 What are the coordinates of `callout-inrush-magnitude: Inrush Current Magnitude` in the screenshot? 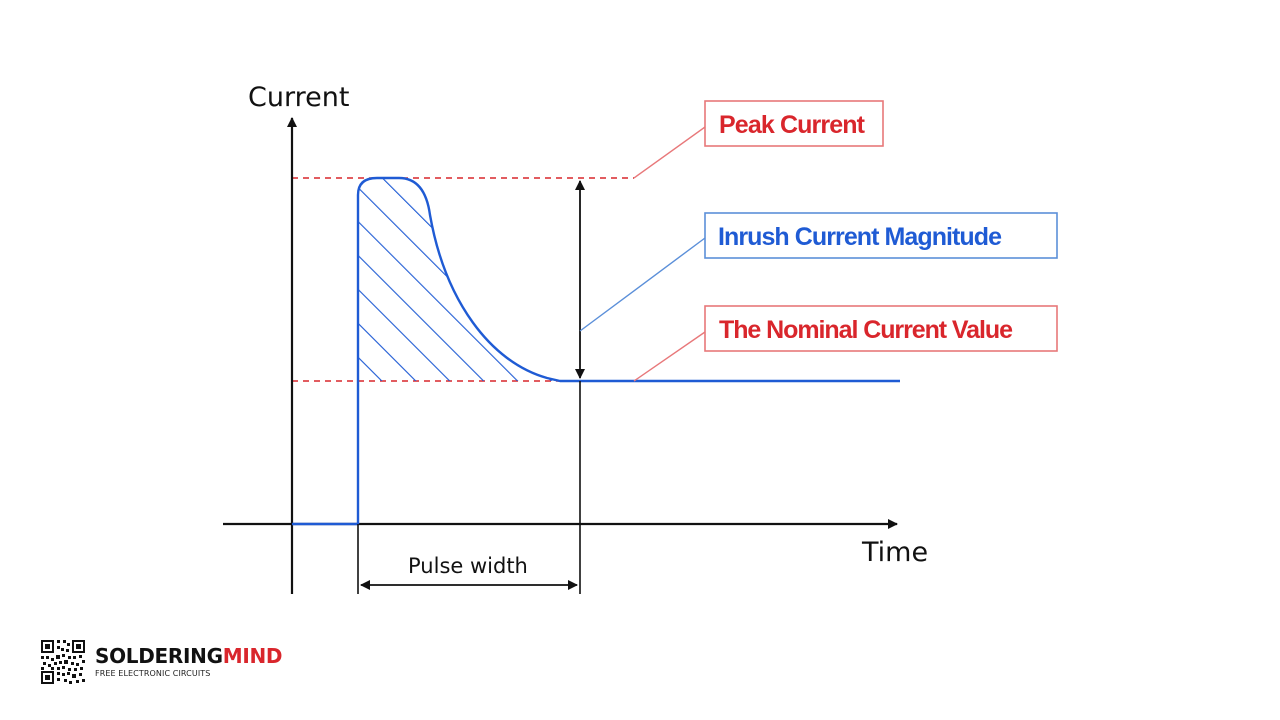 It's located at (881, 235).